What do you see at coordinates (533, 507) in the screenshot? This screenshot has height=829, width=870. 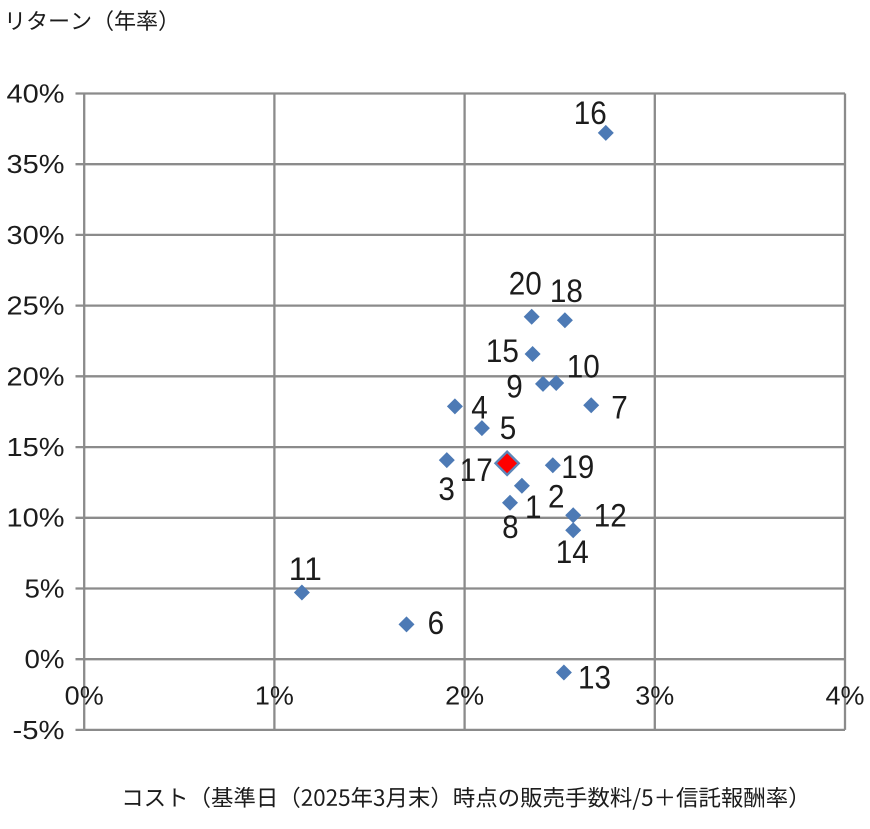 I see `svg-text: 1` at bounding box center [533, 507].